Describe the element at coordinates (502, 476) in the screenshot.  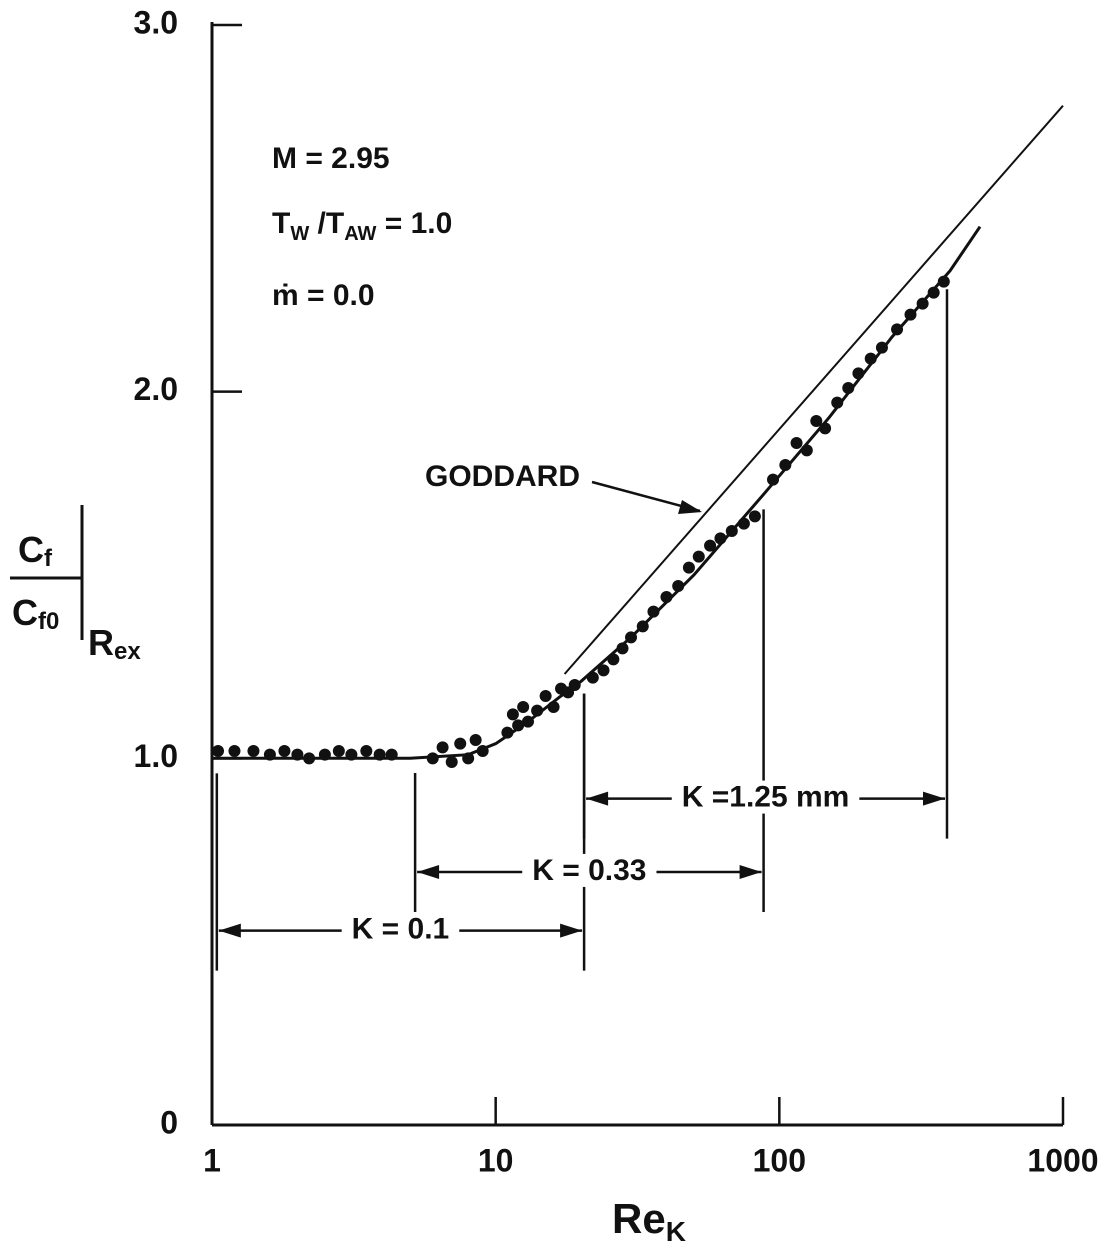
I see `goddard-label: GODDARD` at that location.